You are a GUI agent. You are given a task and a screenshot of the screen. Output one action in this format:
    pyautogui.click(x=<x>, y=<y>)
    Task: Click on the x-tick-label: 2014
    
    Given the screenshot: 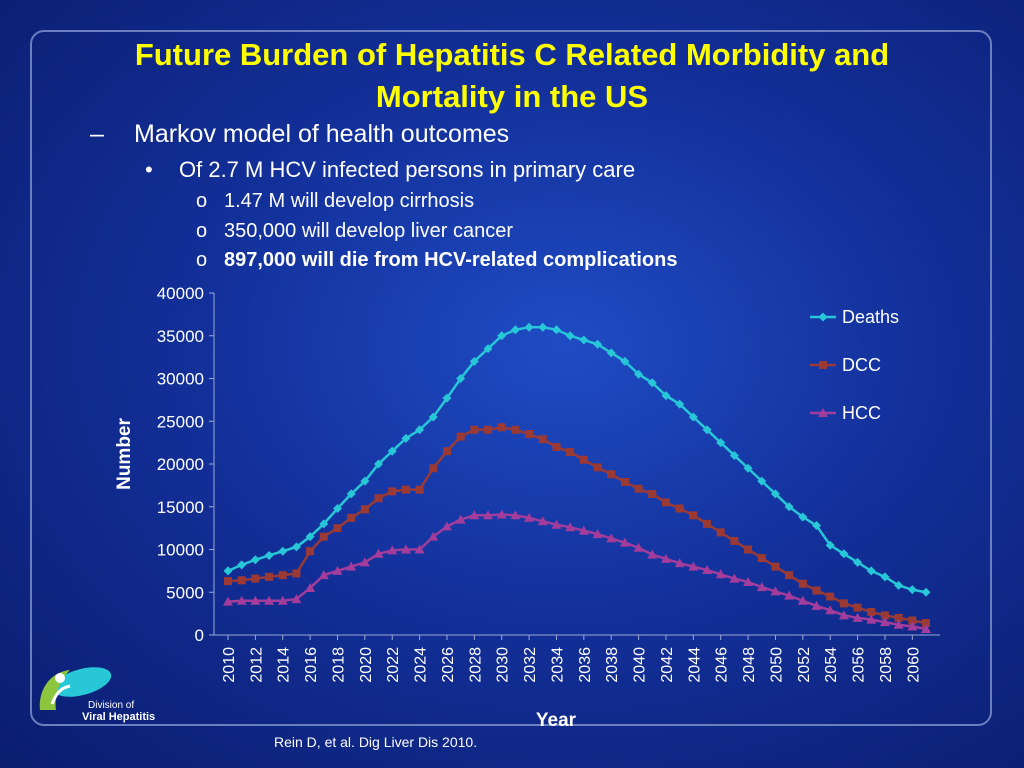 What is the action you would take?
    pyautogui.click(x=284, y=665)
    